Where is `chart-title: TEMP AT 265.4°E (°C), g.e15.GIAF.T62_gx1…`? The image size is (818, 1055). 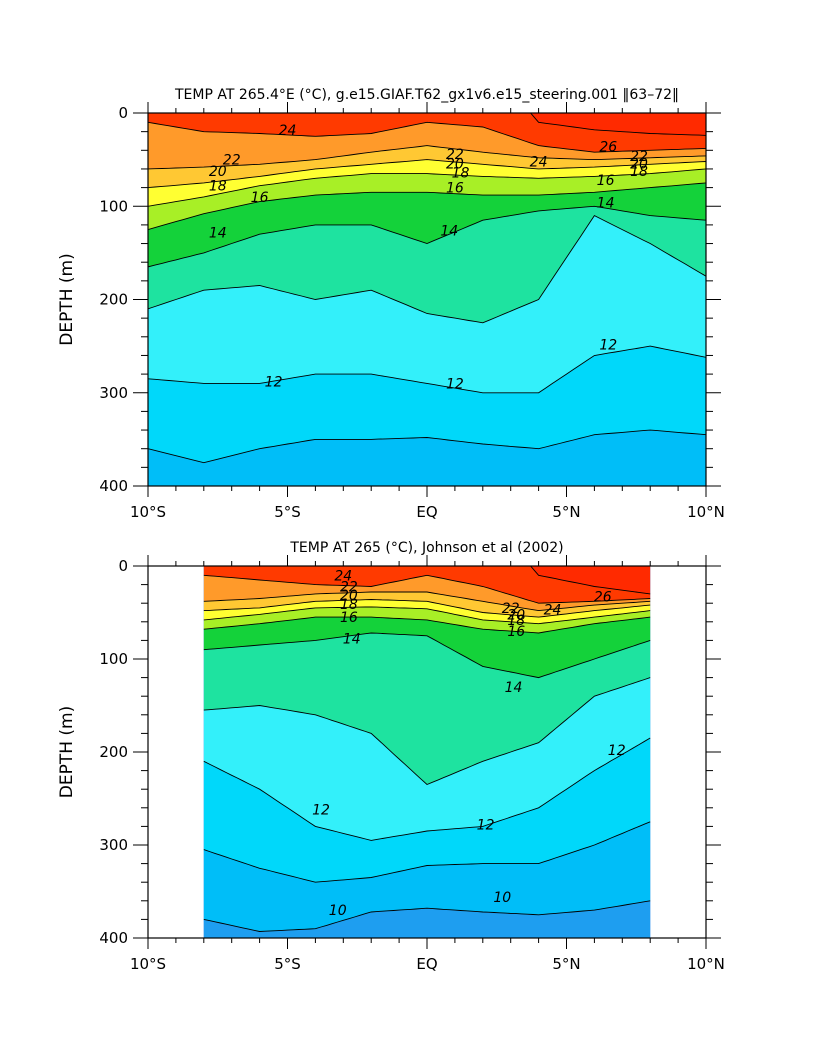 chart-title: TEMP AT 265.4°E (°C), g.e15.GIAF.T62_gx1… is located at coordinates (426, 95).